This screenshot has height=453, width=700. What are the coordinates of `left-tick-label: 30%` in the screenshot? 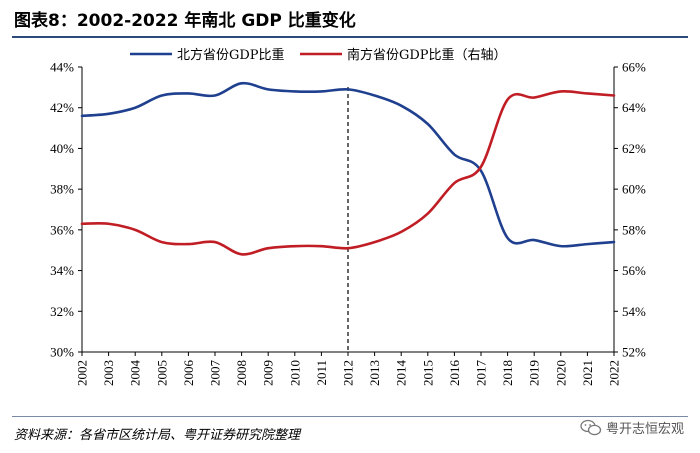 It's located at (62, 352).